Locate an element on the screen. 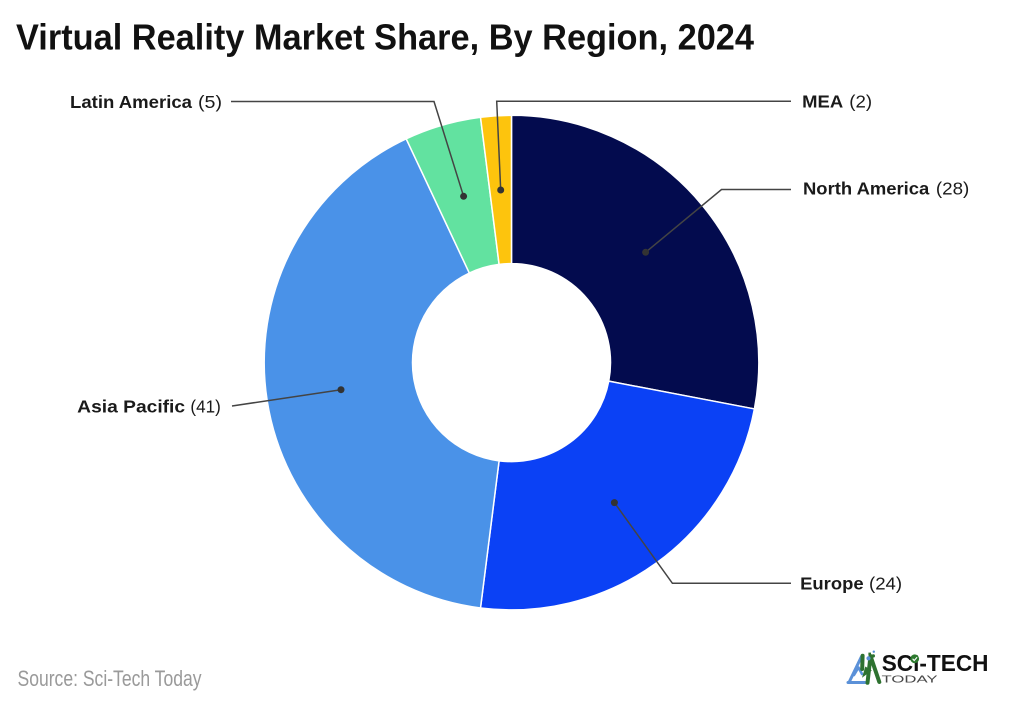 This screenshot has height=707, width=1024. svg-text: Source: Sci-Tech Today is located at coordinates (110, 678).